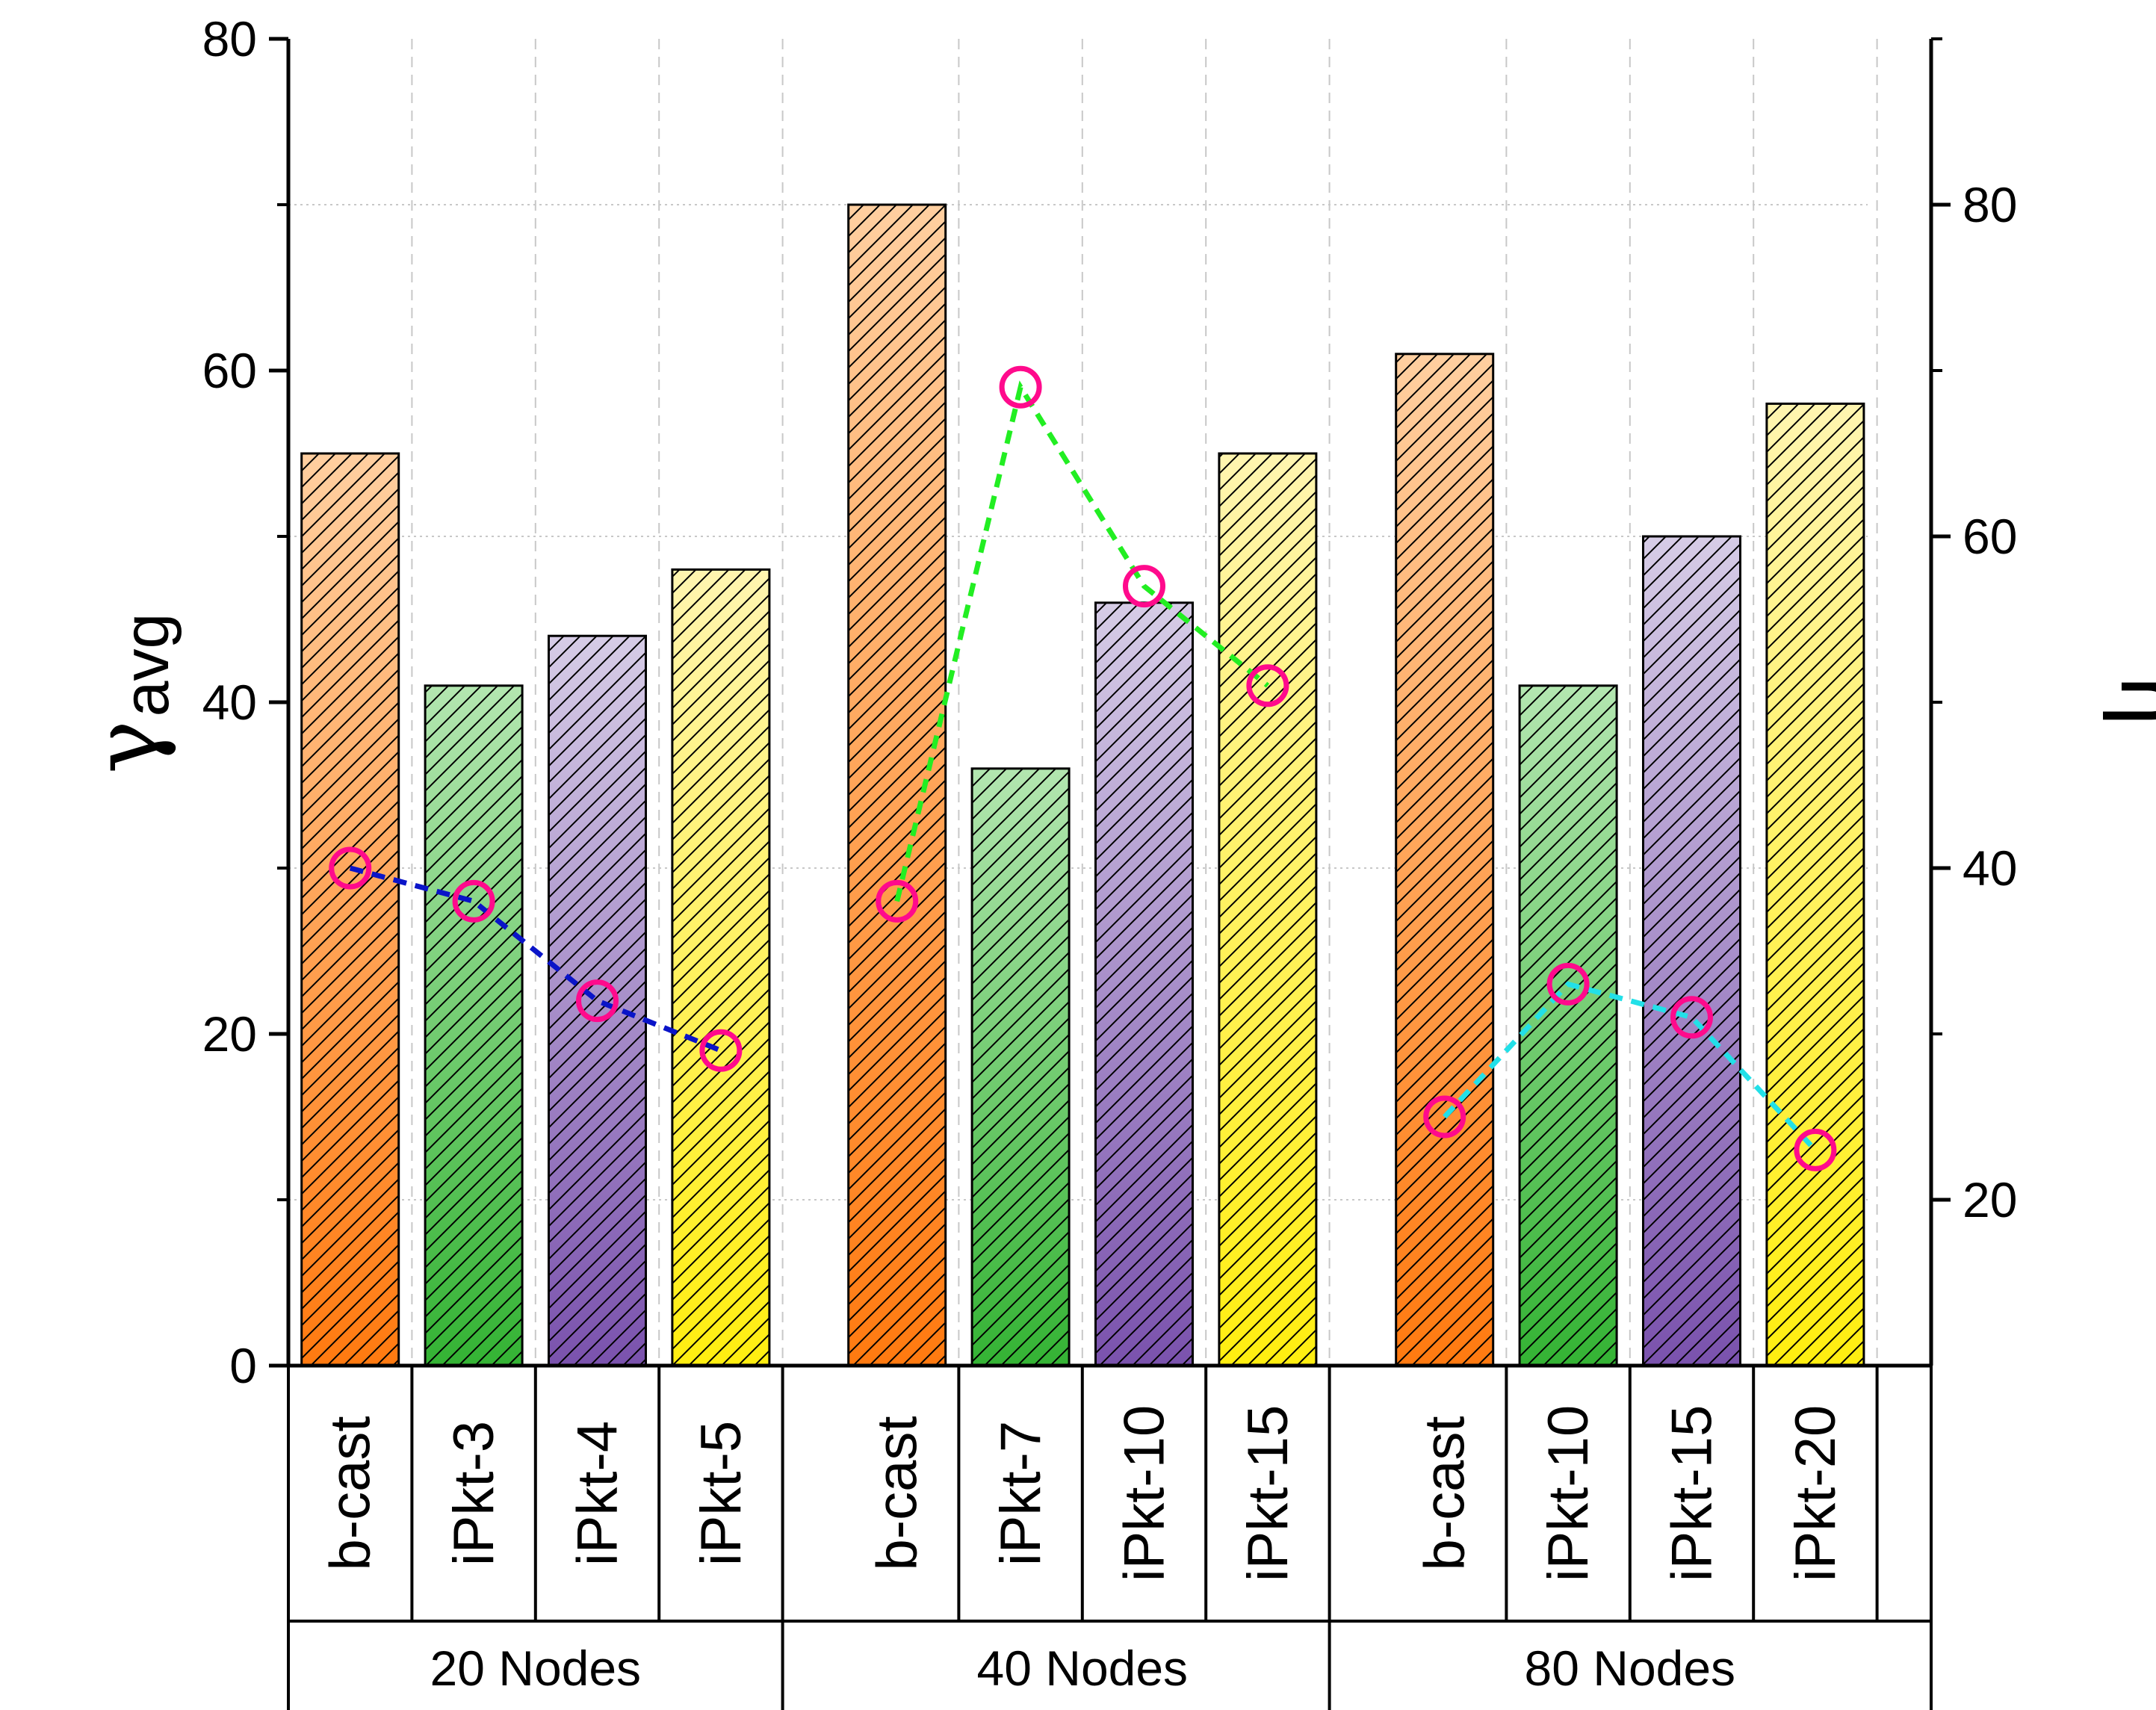  Describe the element at coordinates (536, 1668) in the screenshot. I see `group-label: 20 Nodes` at that location.